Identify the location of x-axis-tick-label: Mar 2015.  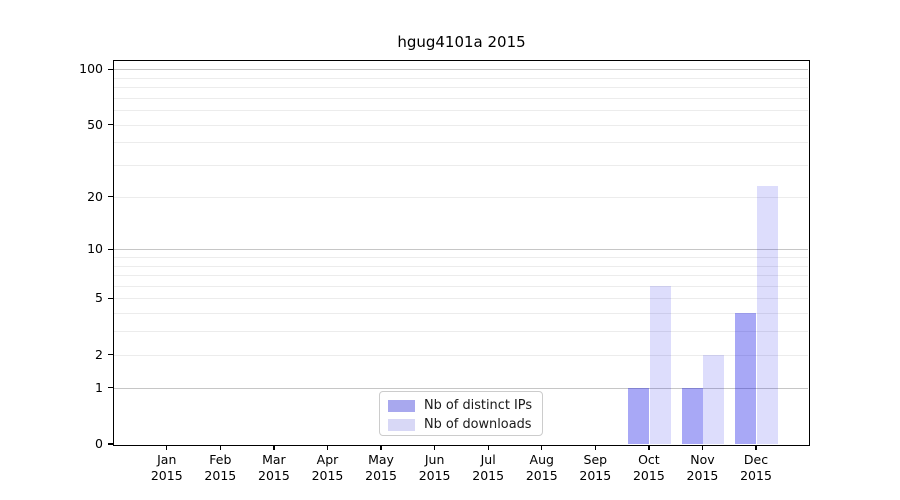
(274, 467).